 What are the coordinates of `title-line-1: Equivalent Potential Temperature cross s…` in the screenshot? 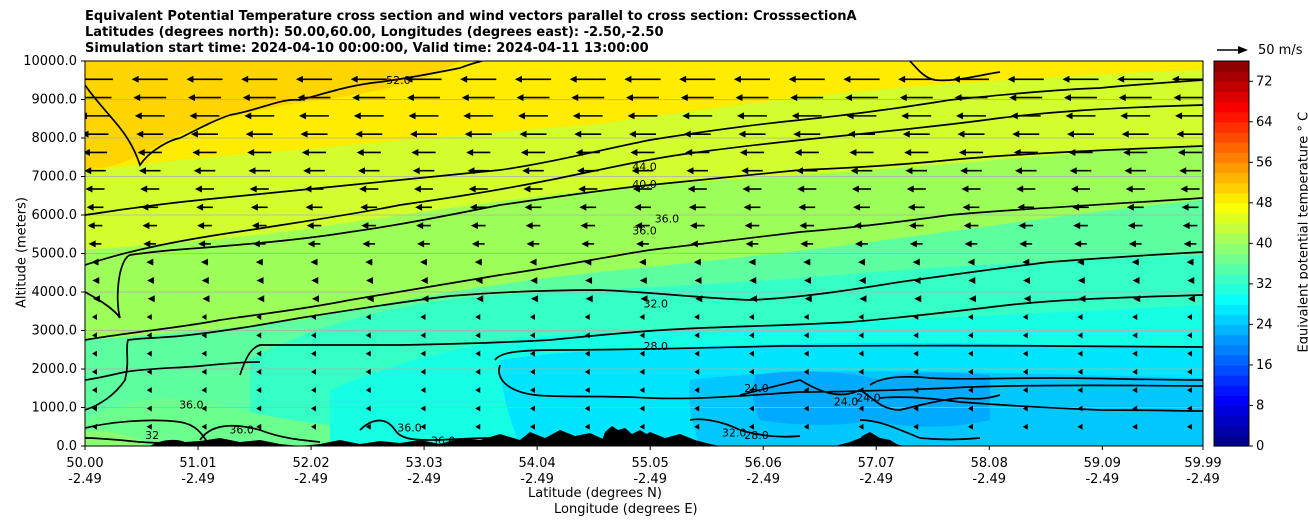 It's located at (471, 16).